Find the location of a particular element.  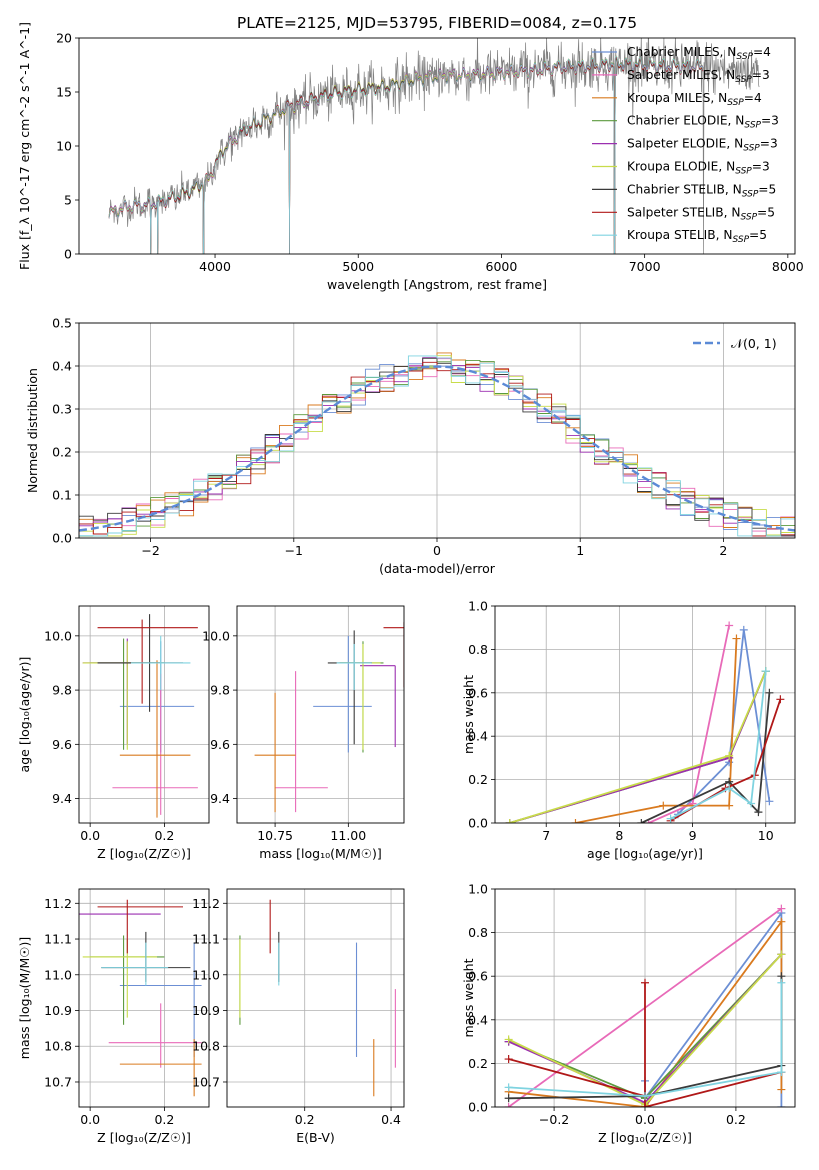

weight-line-chabrier_miles is located at coordinates (724, 722).